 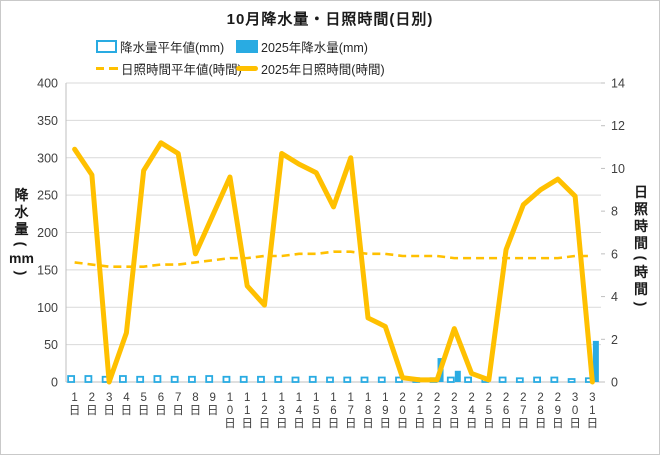 What do you see at coordinates (21, 195) in the screenshot?
I see `axis-title-char: 降` at bounding box center [21, 195].